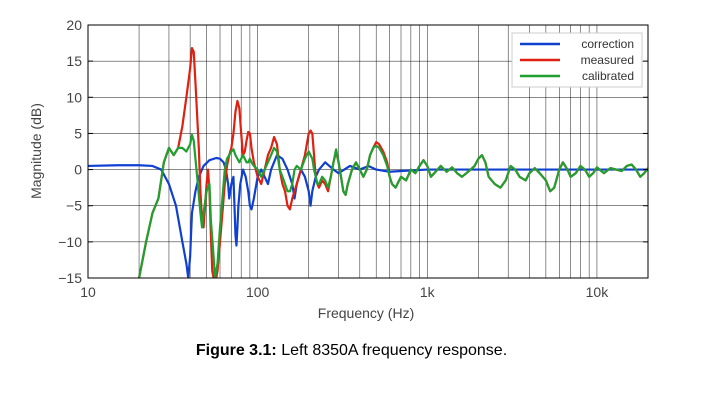  Describe the element at coordinates (70, 242) in the screenshot. I see `y-tick-label: −10` at that location.